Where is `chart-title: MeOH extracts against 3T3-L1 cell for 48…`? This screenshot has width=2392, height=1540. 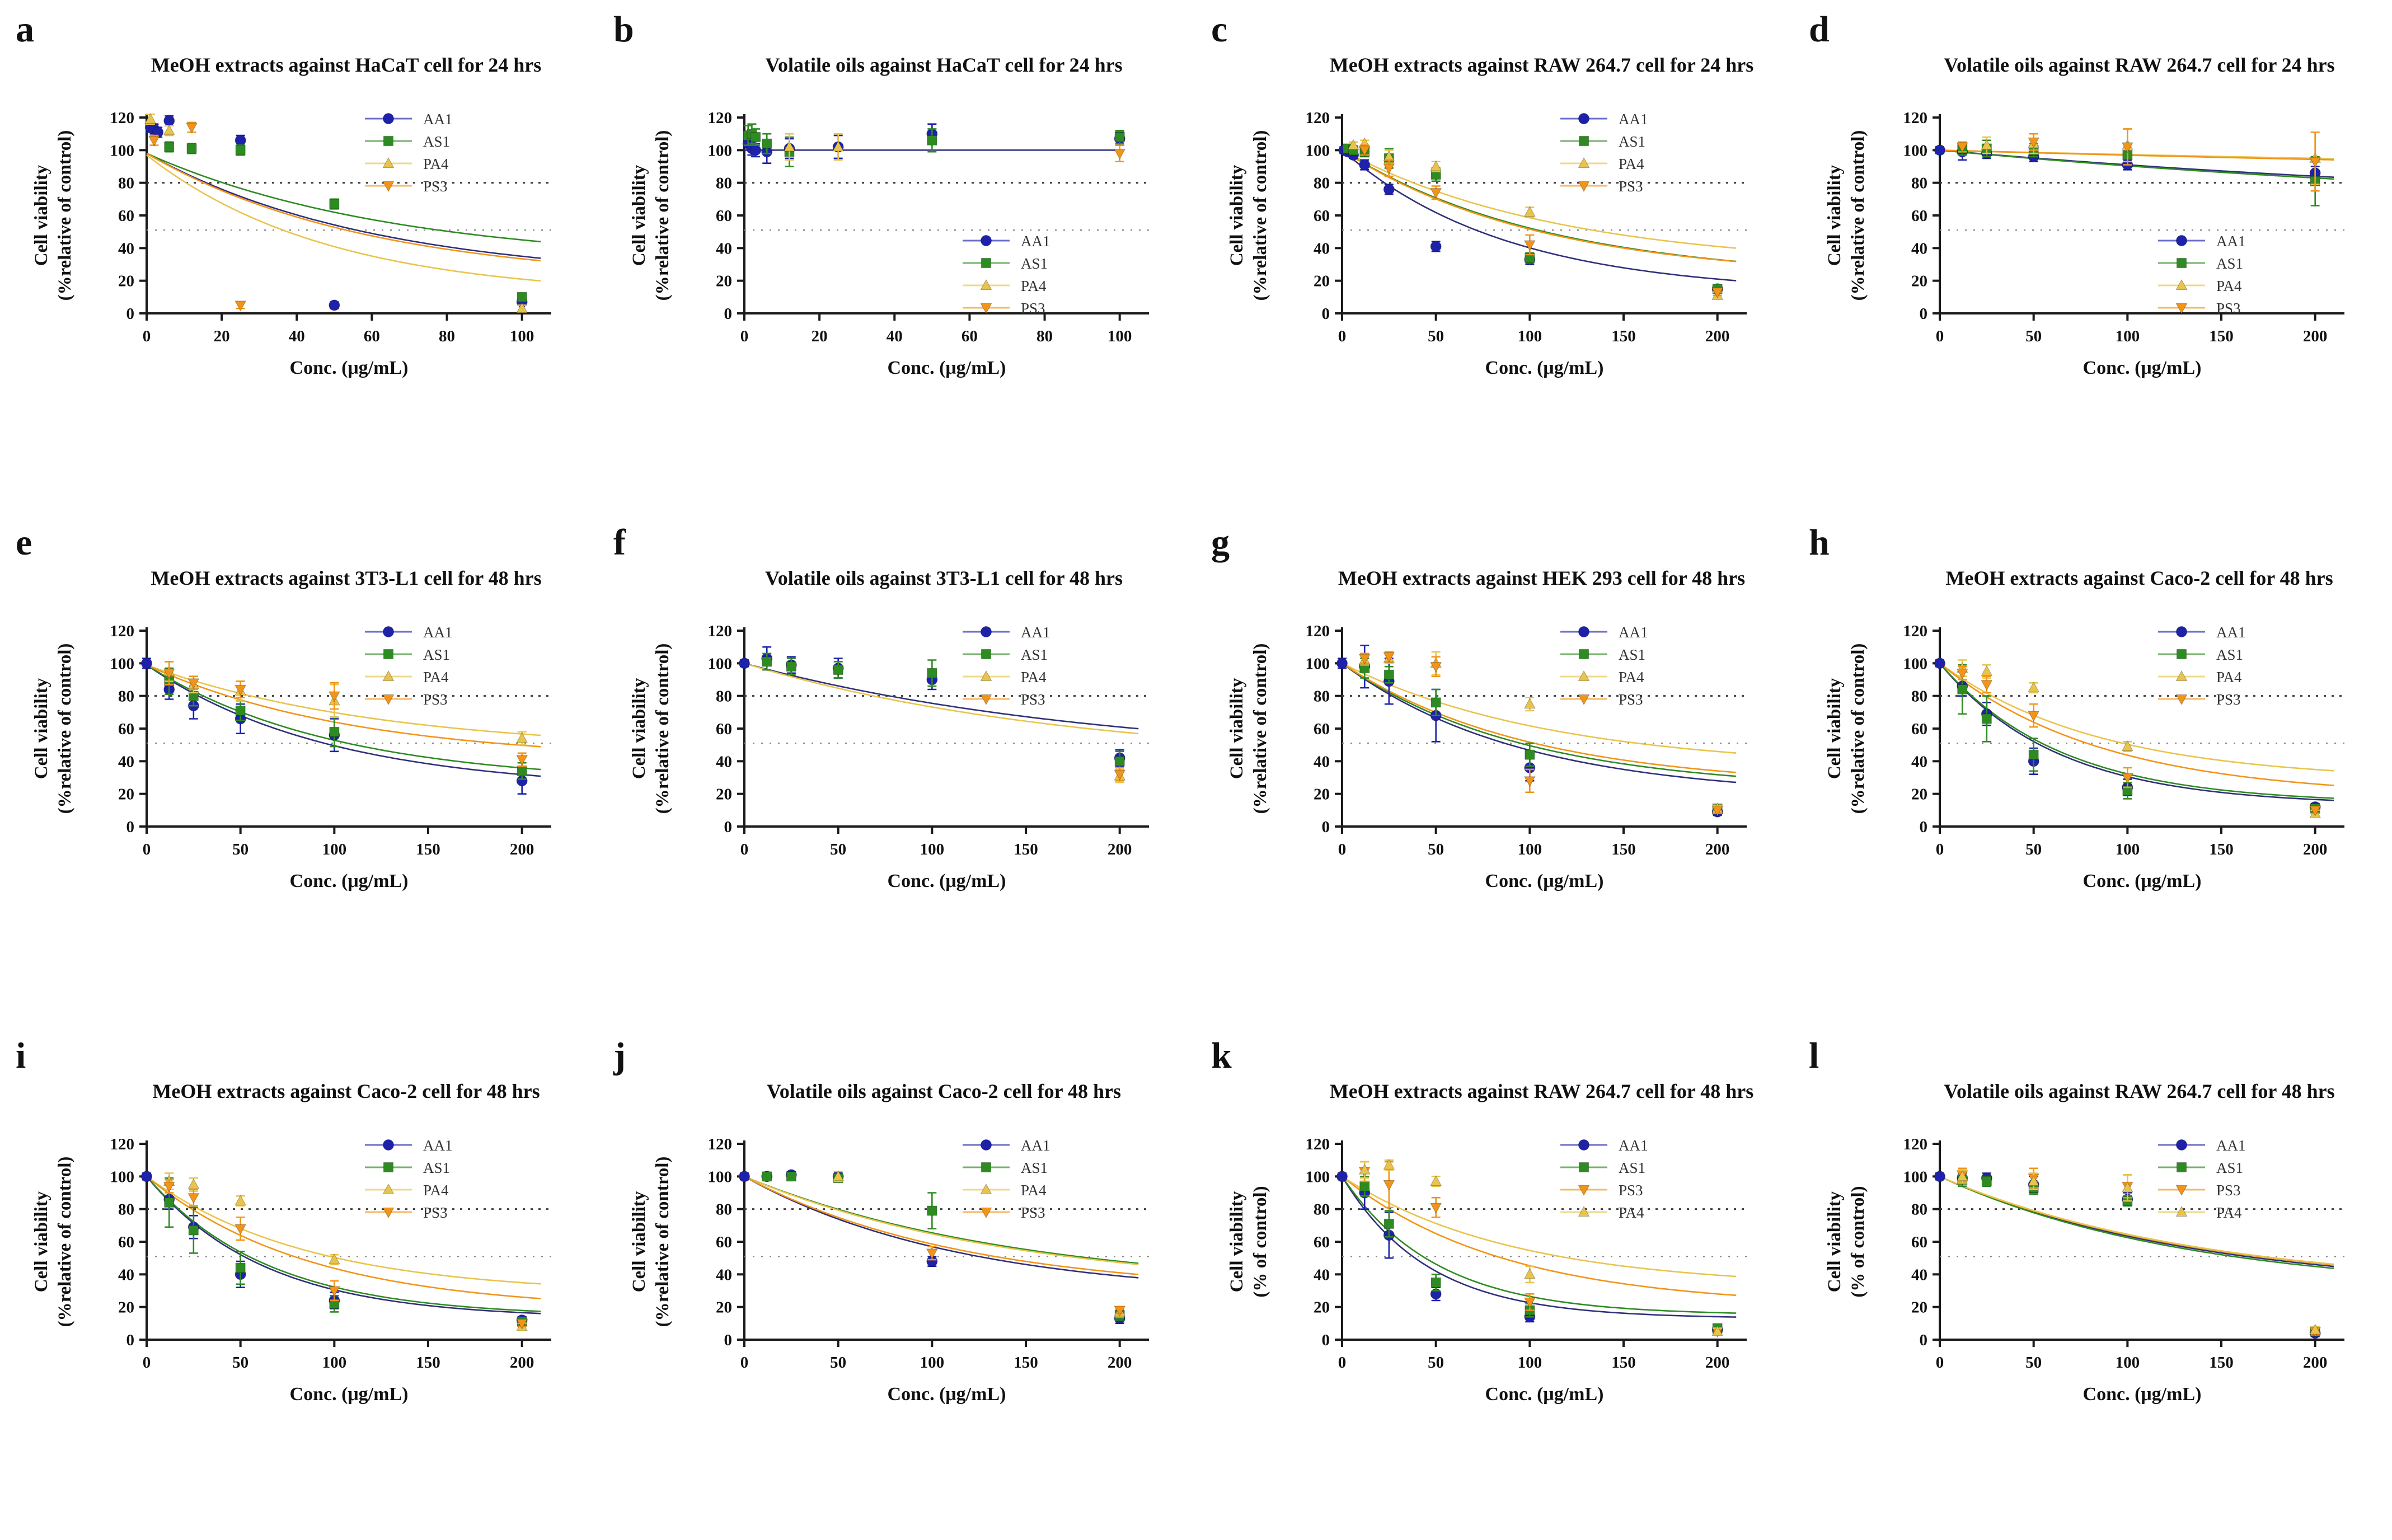 chart-title: MeOH extracts against 3T3-L1 cell for 48… is located at coordinates (346, 578).